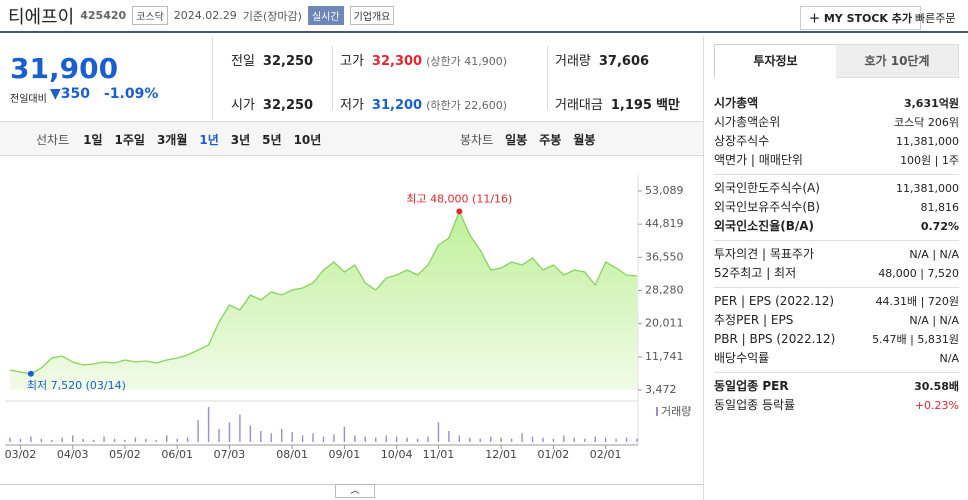  What do you see at coordinates (836, 320) in the screenshot?
I see `info-row: 추정PER | EPS N/A | N/A` at bounding box center [836, 320].